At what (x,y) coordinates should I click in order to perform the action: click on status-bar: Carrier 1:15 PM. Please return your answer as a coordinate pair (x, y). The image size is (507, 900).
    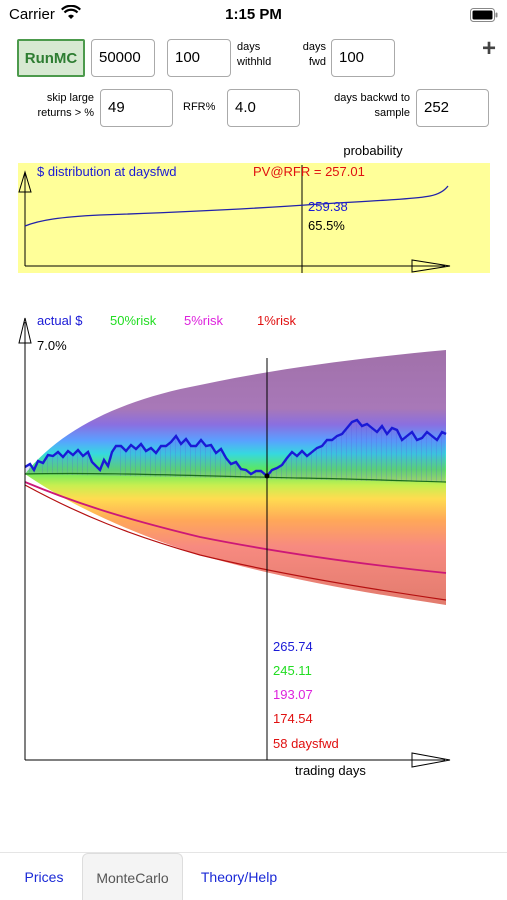
    Looking at the image, I should click on (253, 15).